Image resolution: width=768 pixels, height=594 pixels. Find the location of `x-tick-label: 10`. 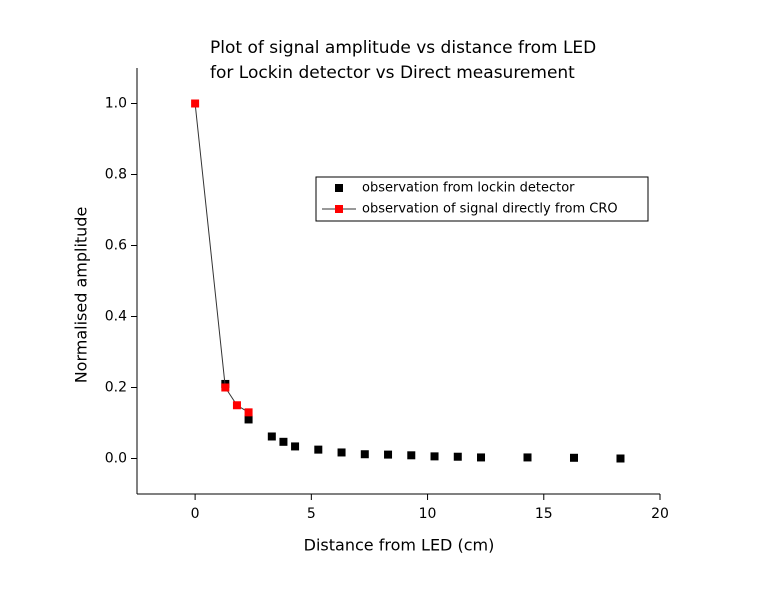

x-tick-label: 10 is located at coordinates (428, 514).